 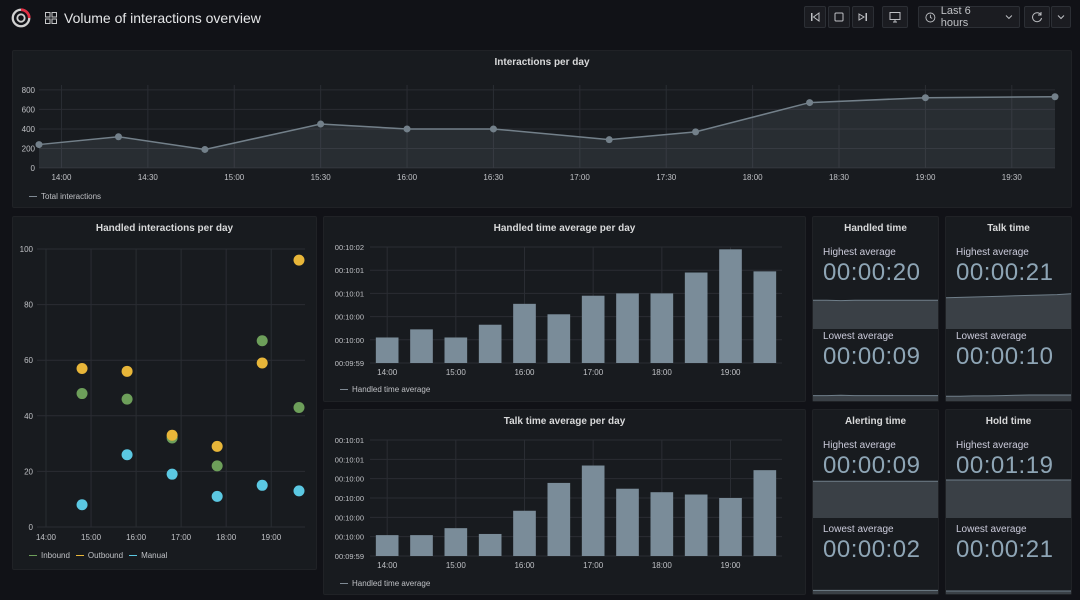 I want to click on highest-average-label: Highest average, so click(x=992, y=252).